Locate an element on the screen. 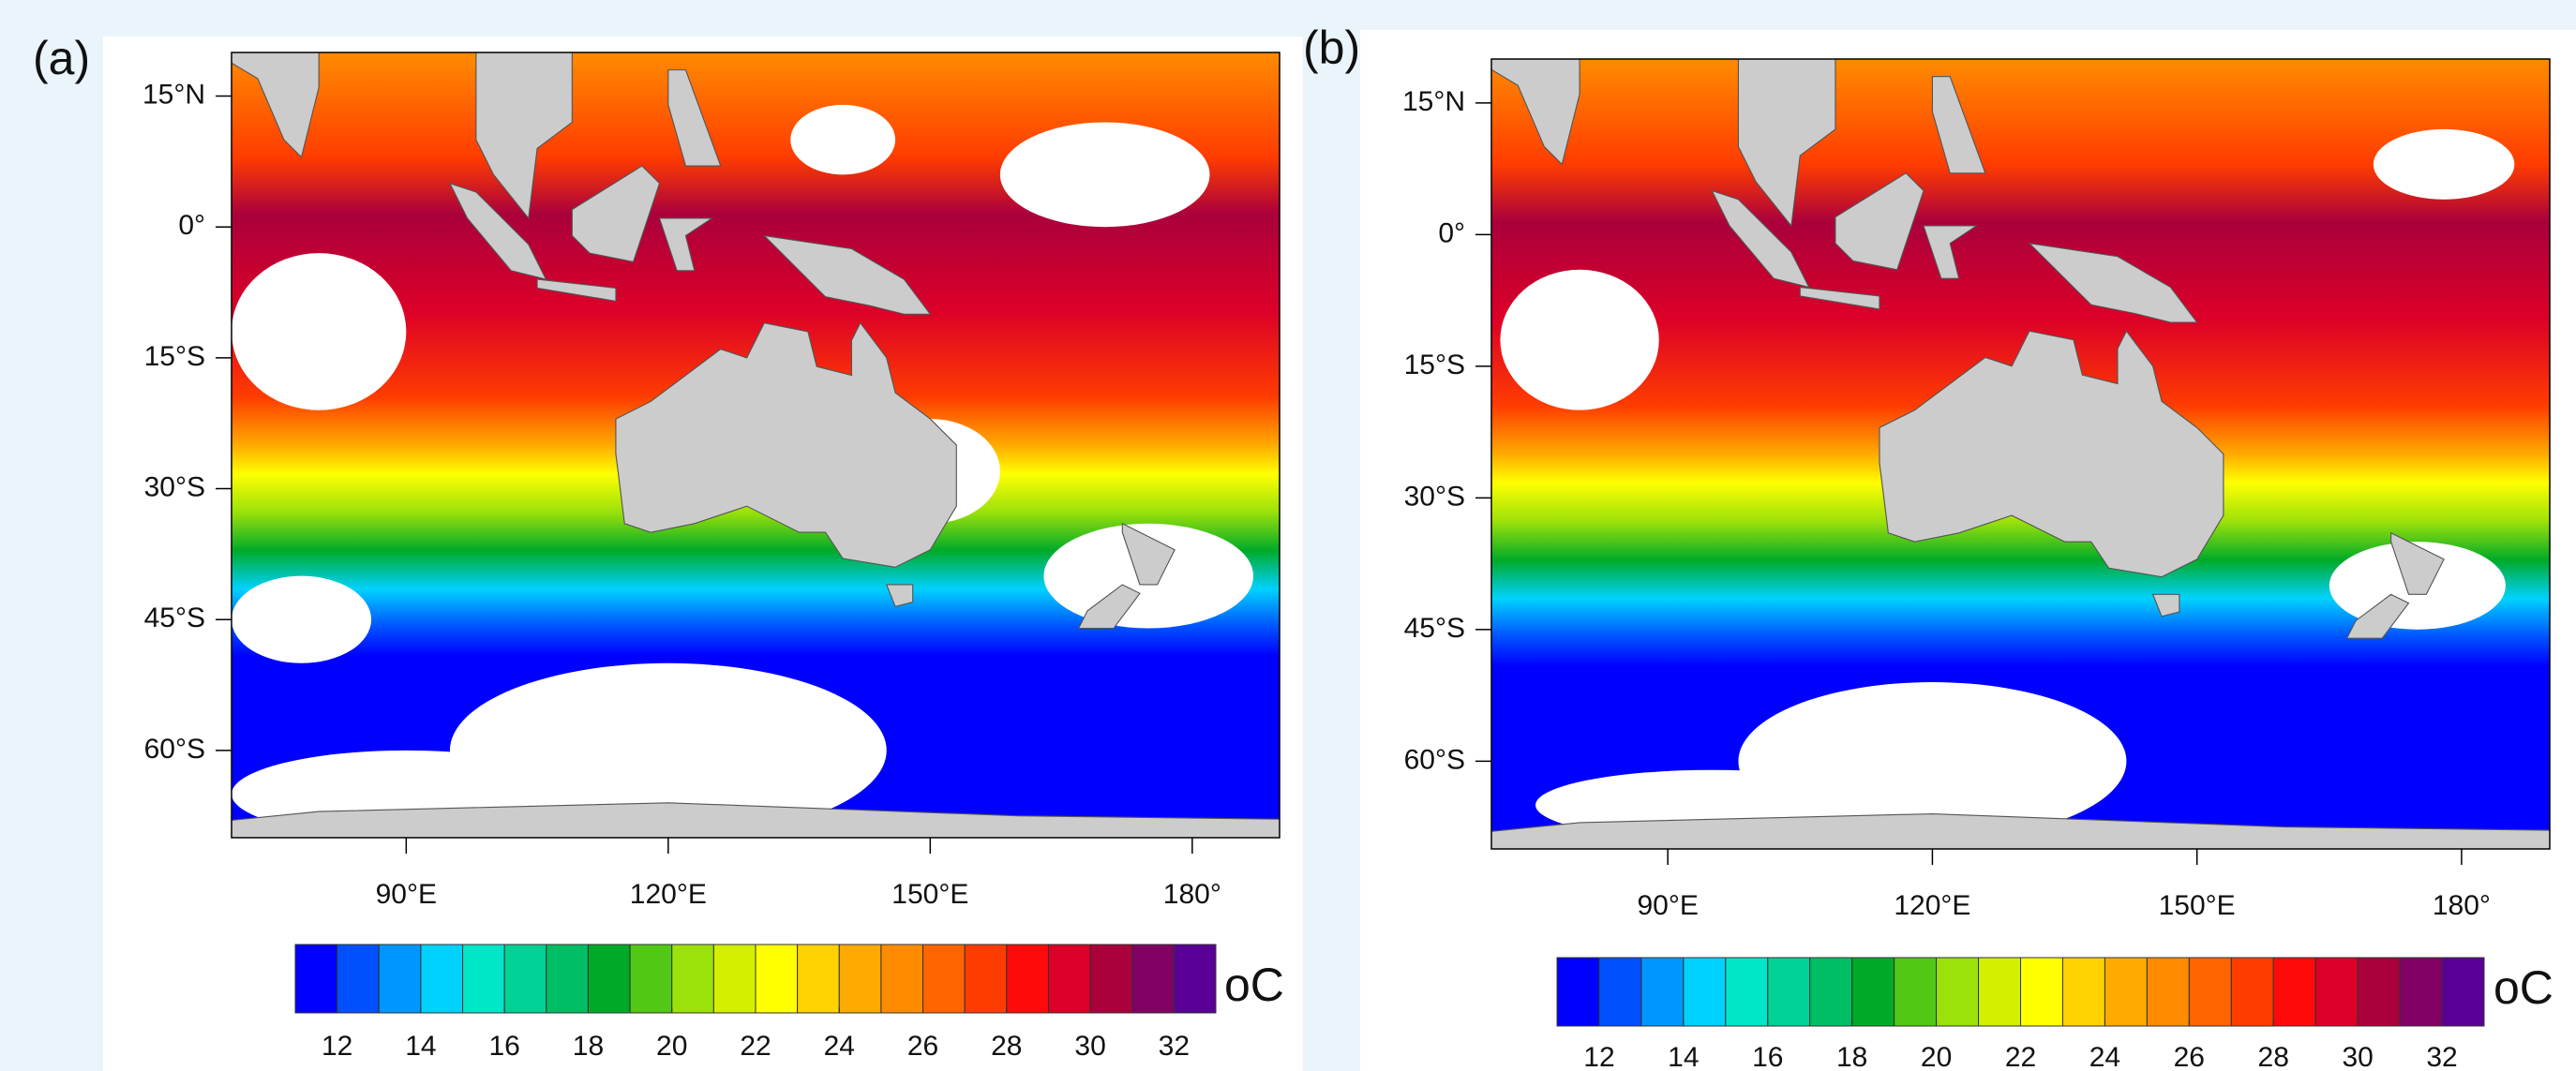 This screenshot has width=2576, height=1071. panel-label: (b) is located at coordinates (1331, 48).